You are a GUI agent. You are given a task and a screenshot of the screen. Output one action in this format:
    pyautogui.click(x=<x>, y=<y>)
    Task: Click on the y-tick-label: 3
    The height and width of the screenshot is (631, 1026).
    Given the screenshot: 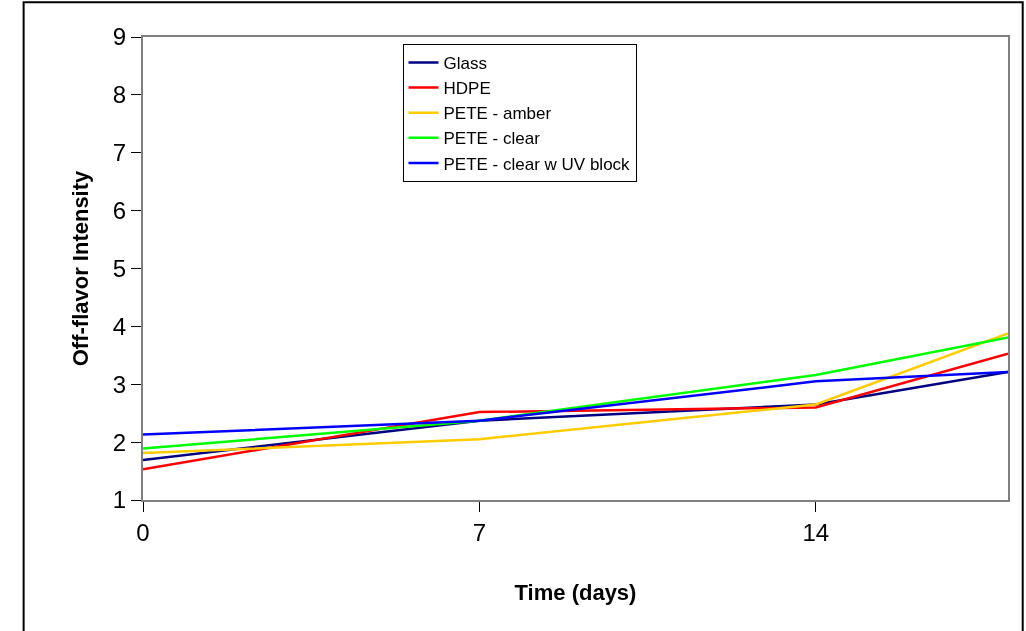 What is the action you would take?
    pyautogui.click(x=119, y=384)
    